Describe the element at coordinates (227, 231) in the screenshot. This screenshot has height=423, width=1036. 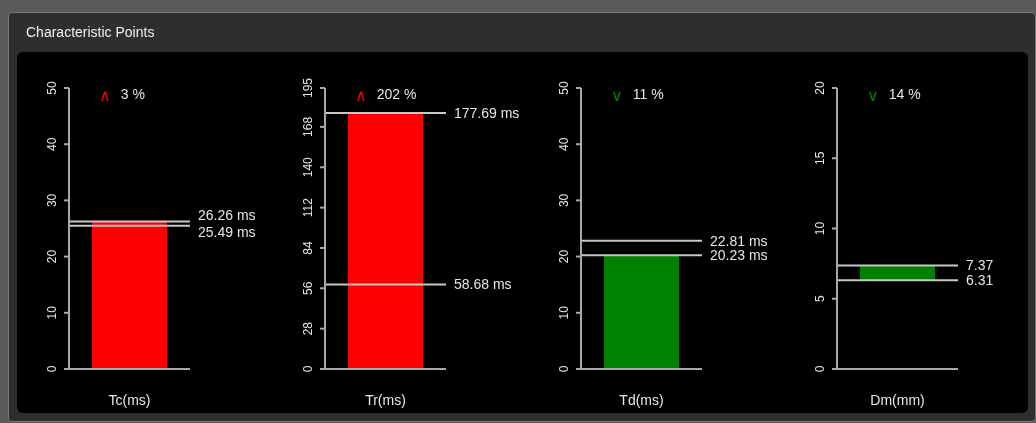
I see `ref-line-label: 25.49 ms` at that location.